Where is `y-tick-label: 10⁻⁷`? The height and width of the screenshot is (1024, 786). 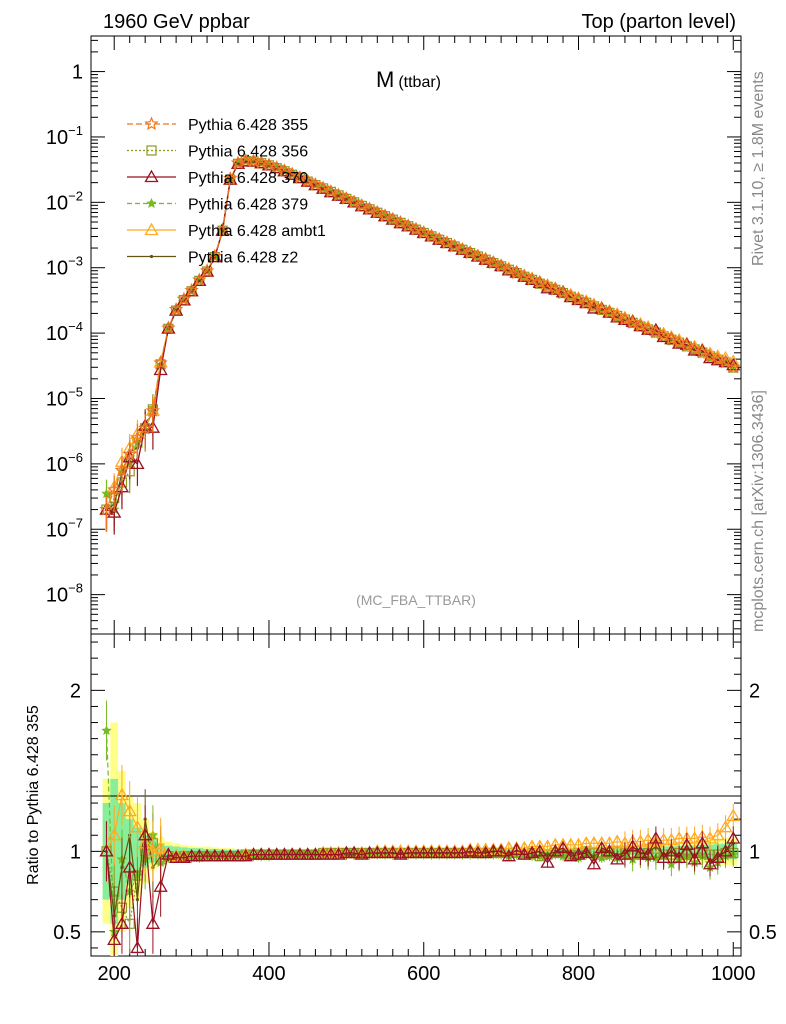 y-tick-label: 10⁻⁷ is located at coordinates (64, 528).